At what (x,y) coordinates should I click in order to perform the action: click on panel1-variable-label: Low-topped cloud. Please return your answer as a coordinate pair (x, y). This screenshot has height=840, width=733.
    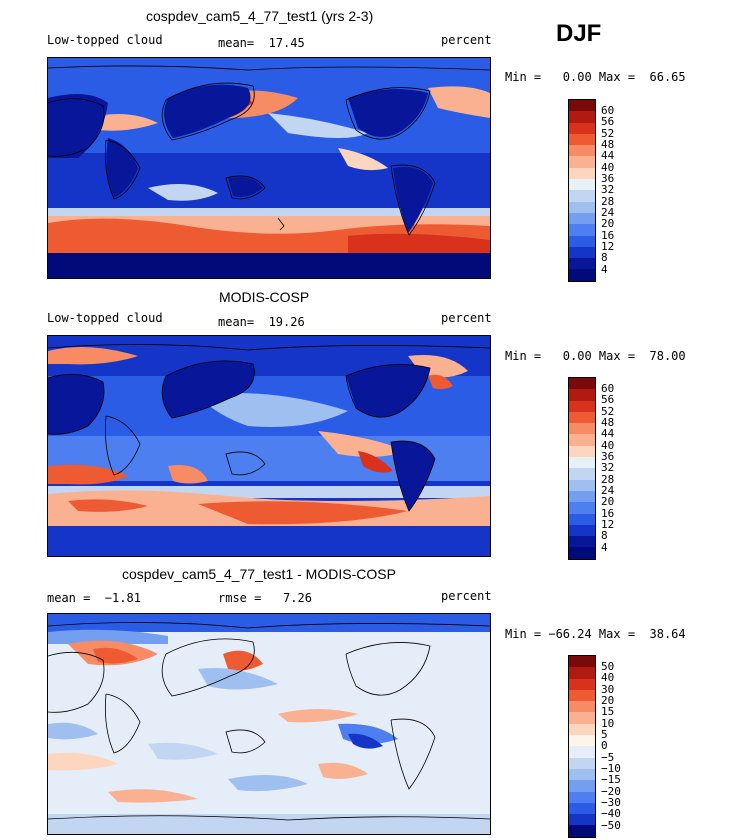
    Looking at the image, I should click on (105, 40).